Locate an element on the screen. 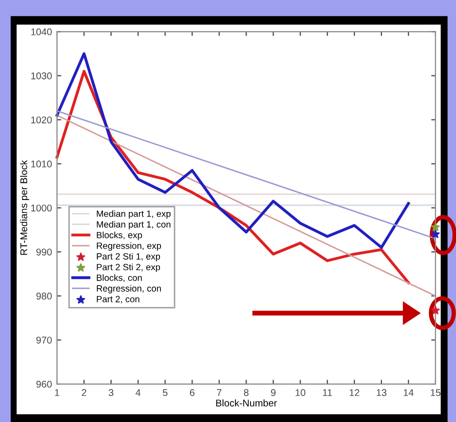 The width and height of the screenshot is (456, 422). y-tick-label: 1030 is located at coordinates (41, 76).